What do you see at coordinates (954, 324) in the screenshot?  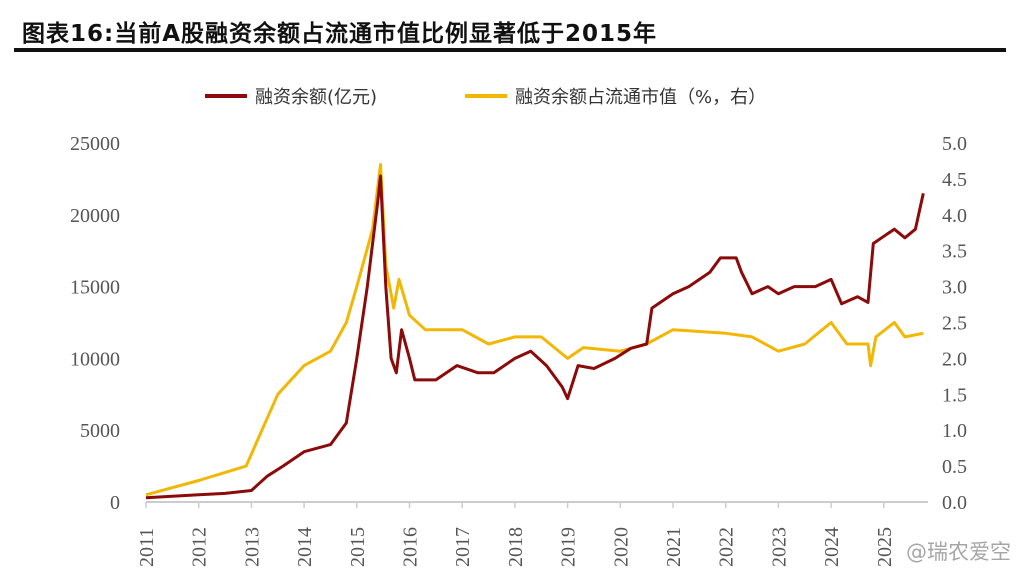 I see `y-right-tick-label: 2.5` at bounding box center [954, 324].